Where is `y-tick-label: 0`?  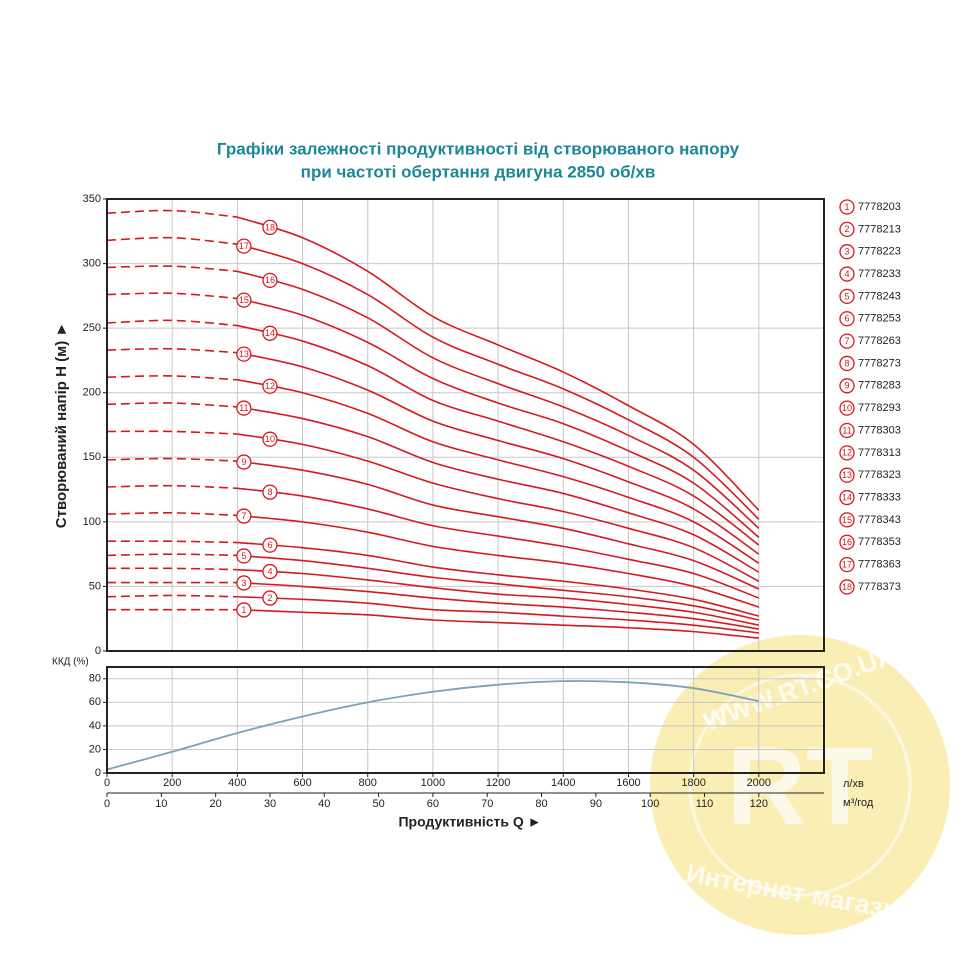 y-tick-label: 0 is located at coordinates (98, 651).